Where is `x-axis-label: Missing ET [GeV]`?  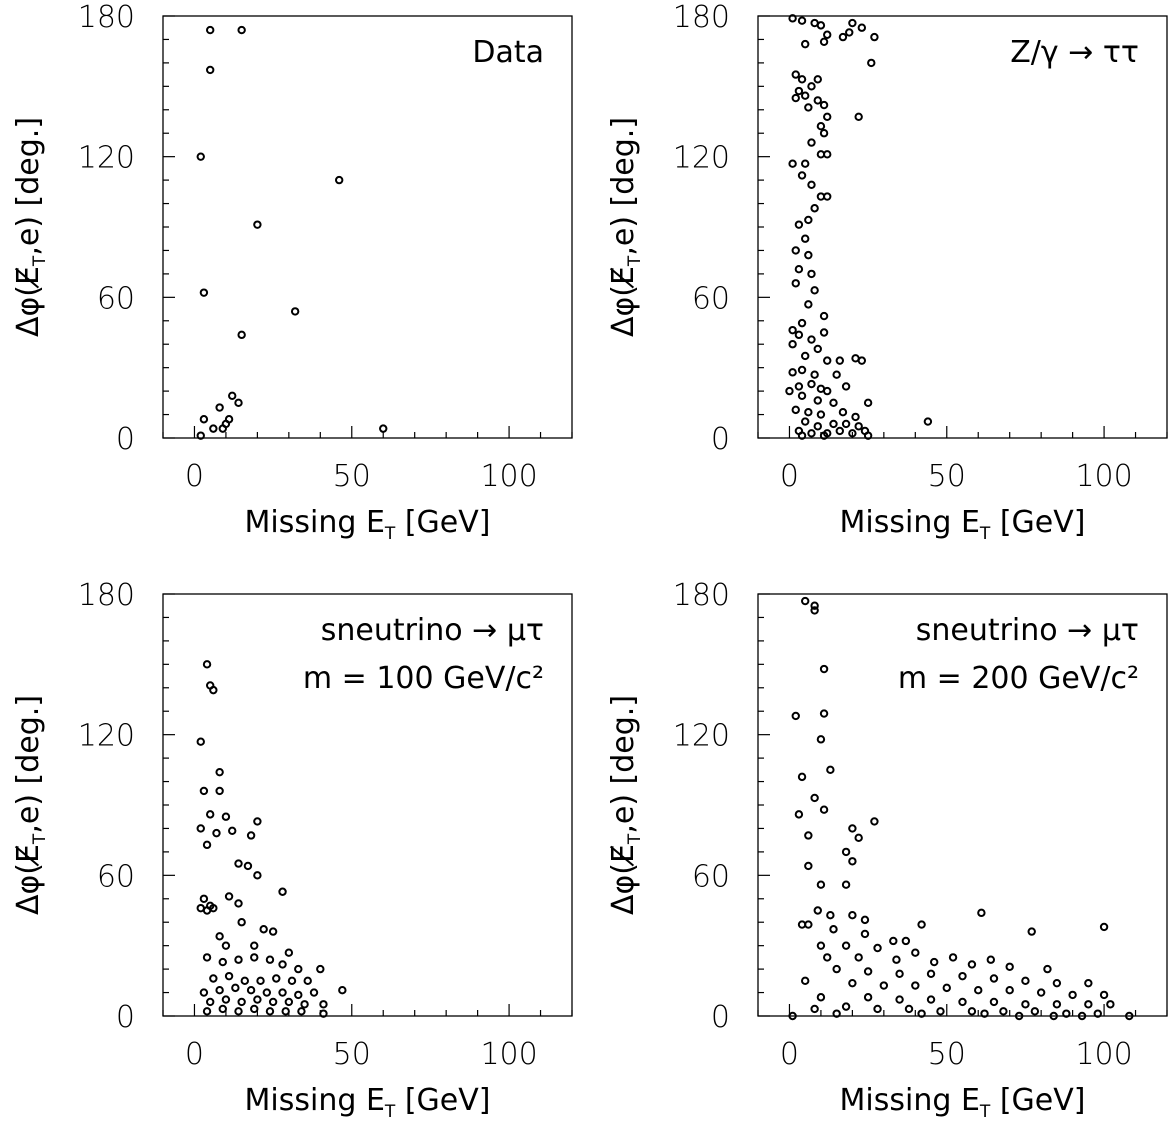 x-axis-label: Missing ET [GeV] is located at coordinates (963, 1102).